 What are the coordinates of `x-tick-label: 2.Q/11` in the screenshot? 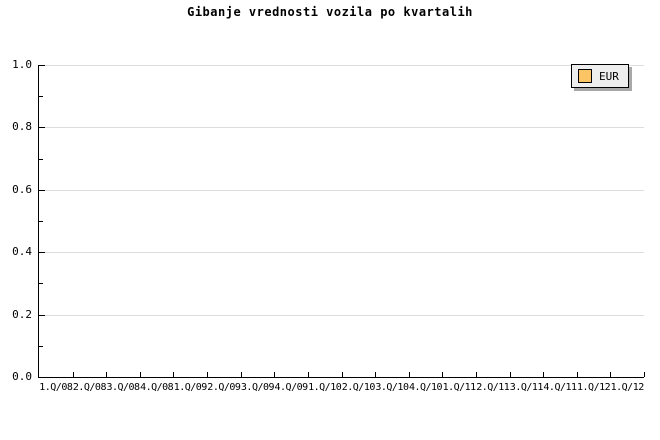 It's located at (493, 387).